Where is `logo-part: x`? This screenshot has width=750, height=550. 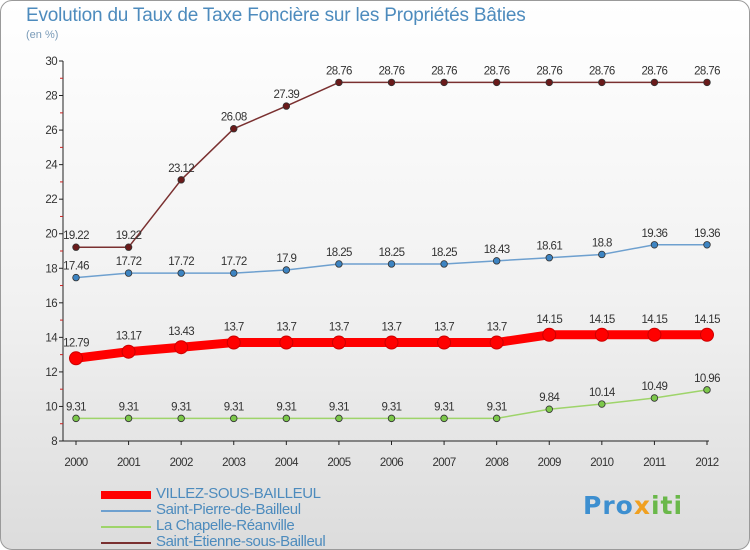
logo-part: x is located at coordinates (642, 505).